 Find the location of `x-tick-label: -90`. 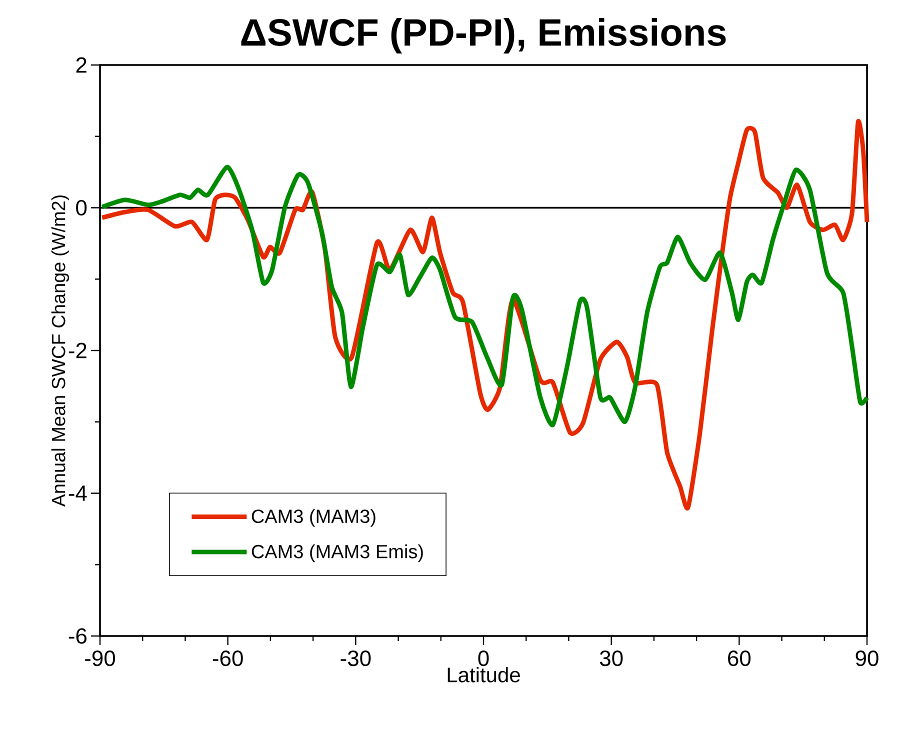

x-tick-label: -90 is located at coordinates (100, 658).